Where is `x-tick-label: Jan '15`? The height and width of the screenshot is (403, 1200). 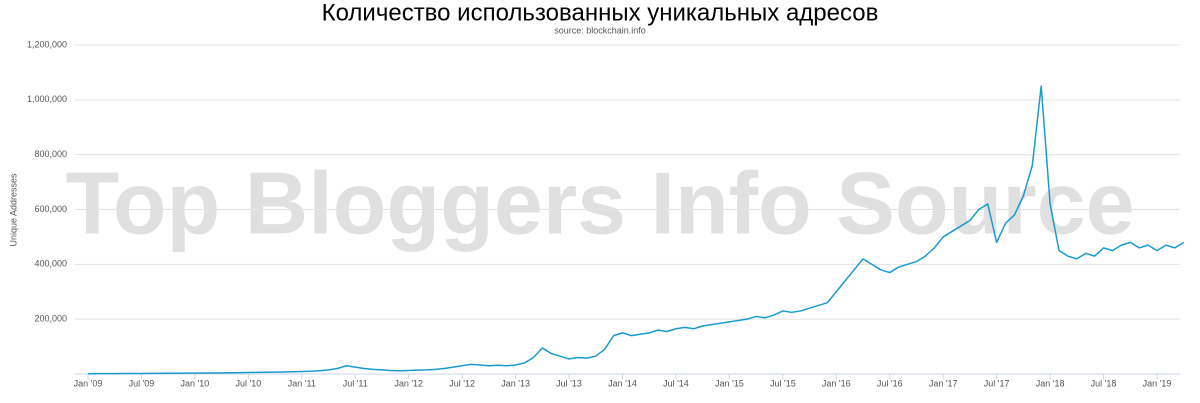 x-tick-label: Jan '15 is located at coordinates (729, 383).